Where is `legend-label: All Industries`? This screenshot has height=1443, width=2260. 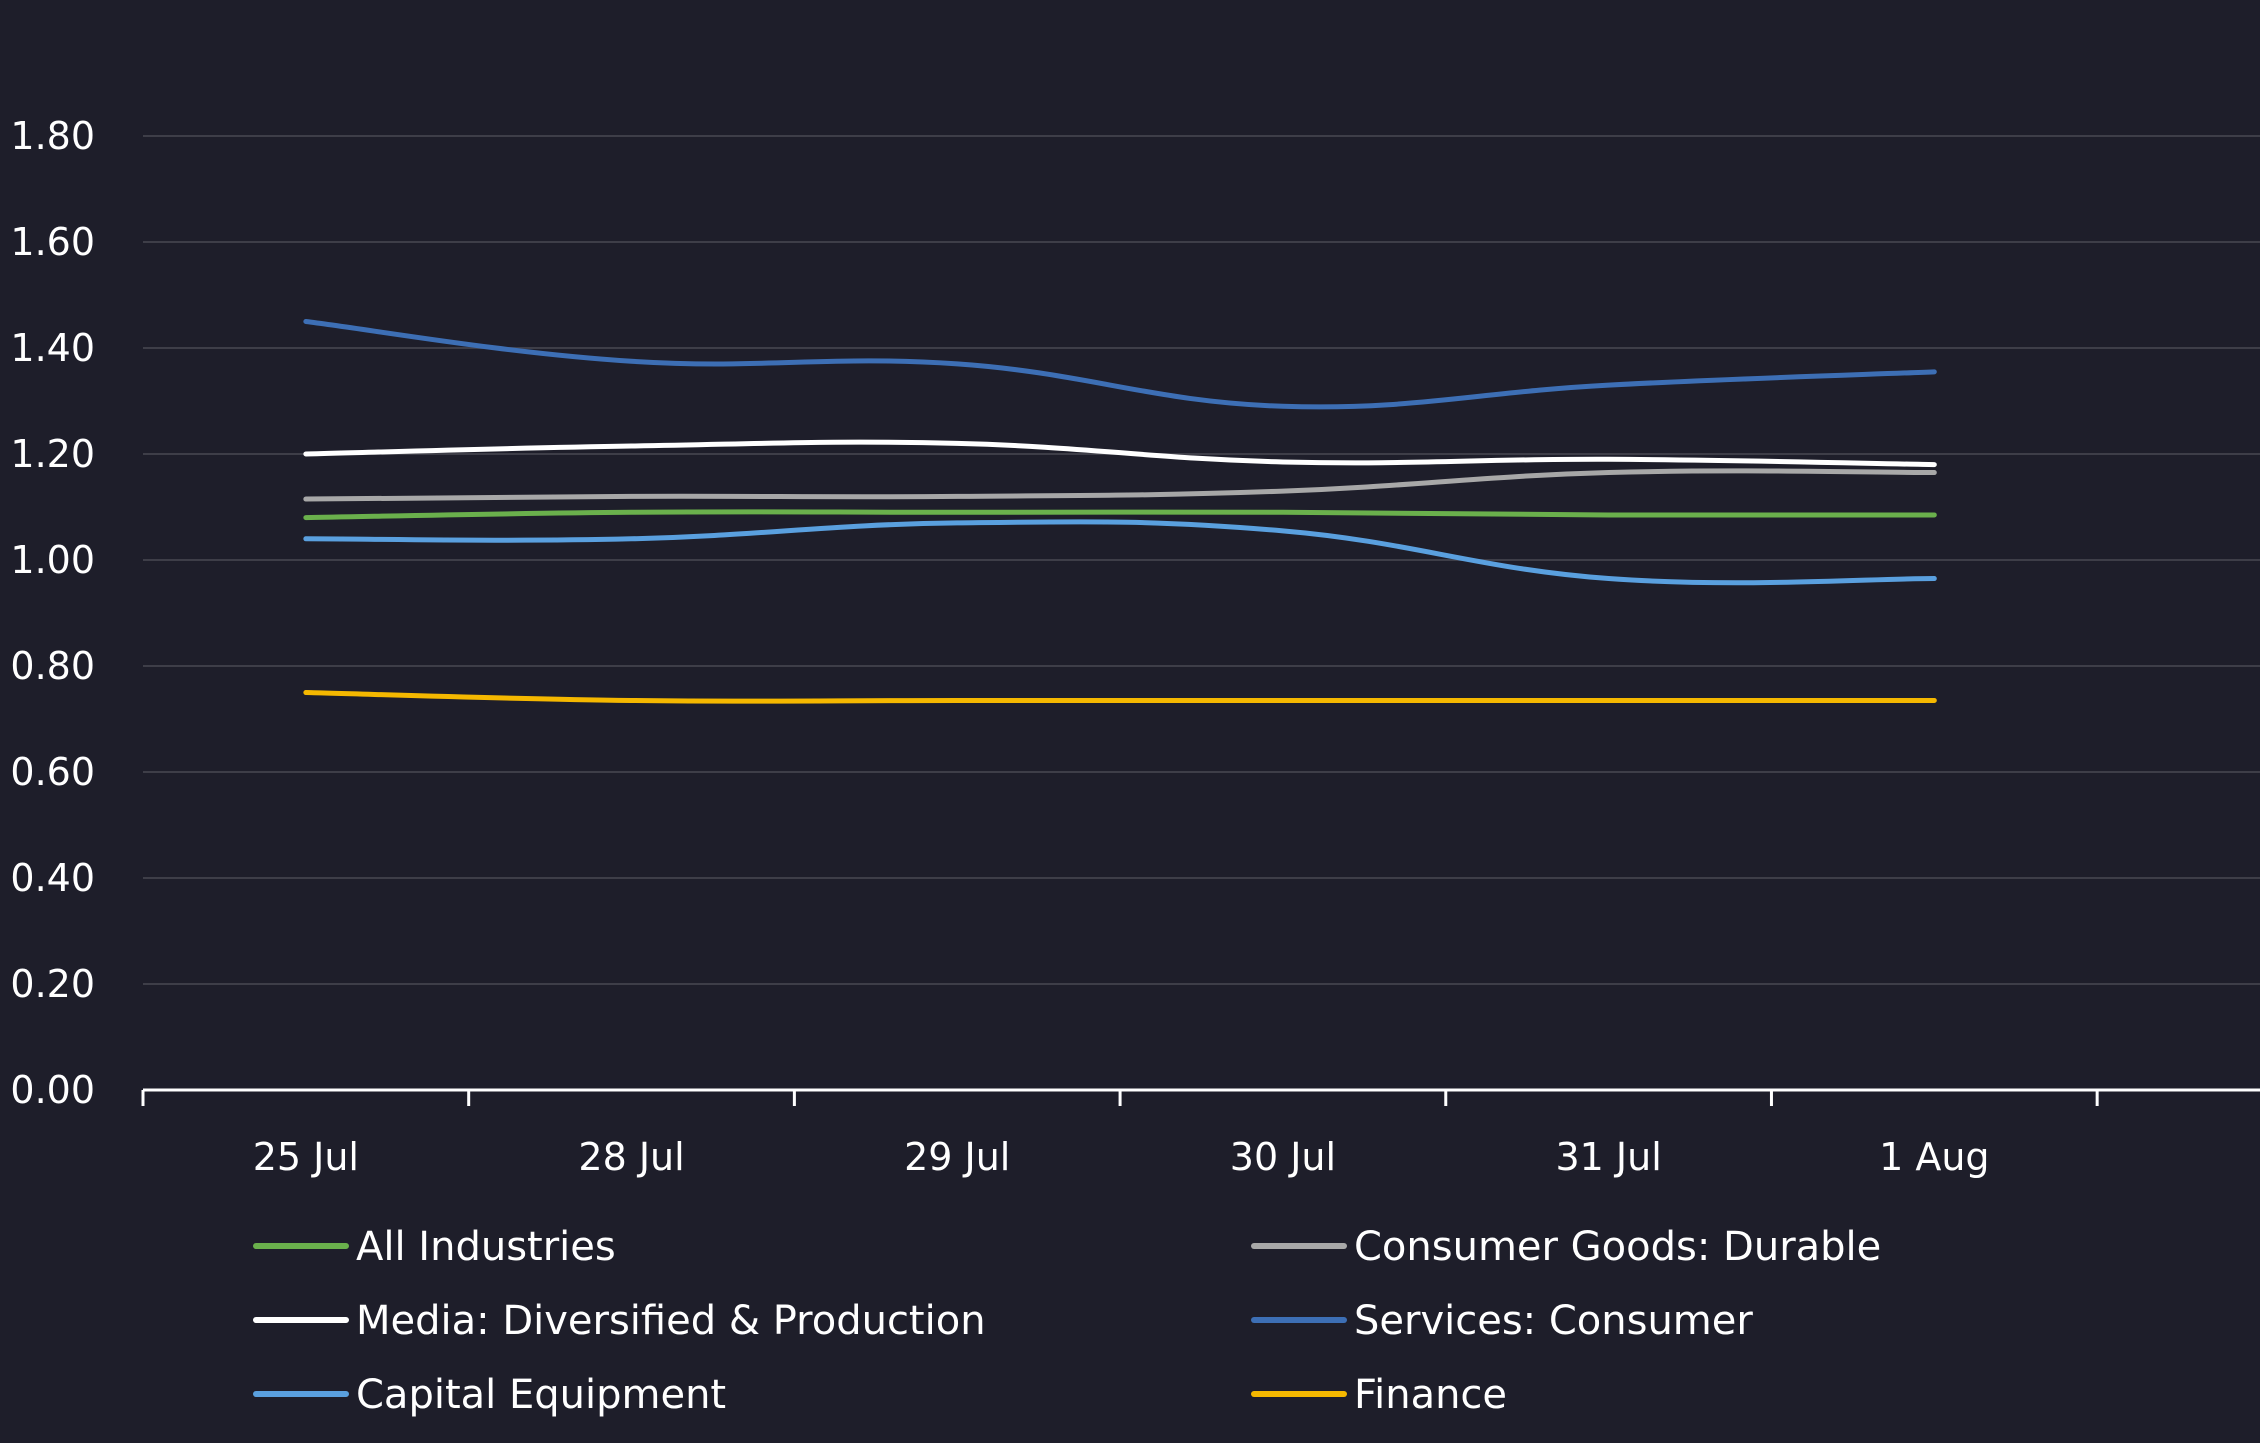
legend-label: All Industries is located at coordinates (486, 1247).